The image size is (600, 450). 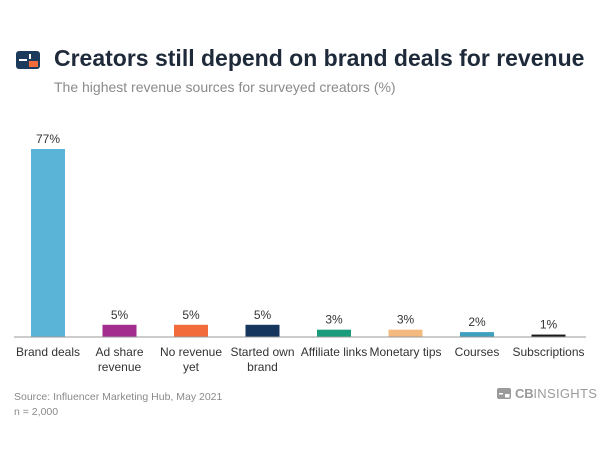 I want to click on bar-value-label: 77%, so click(x=48, y=139).